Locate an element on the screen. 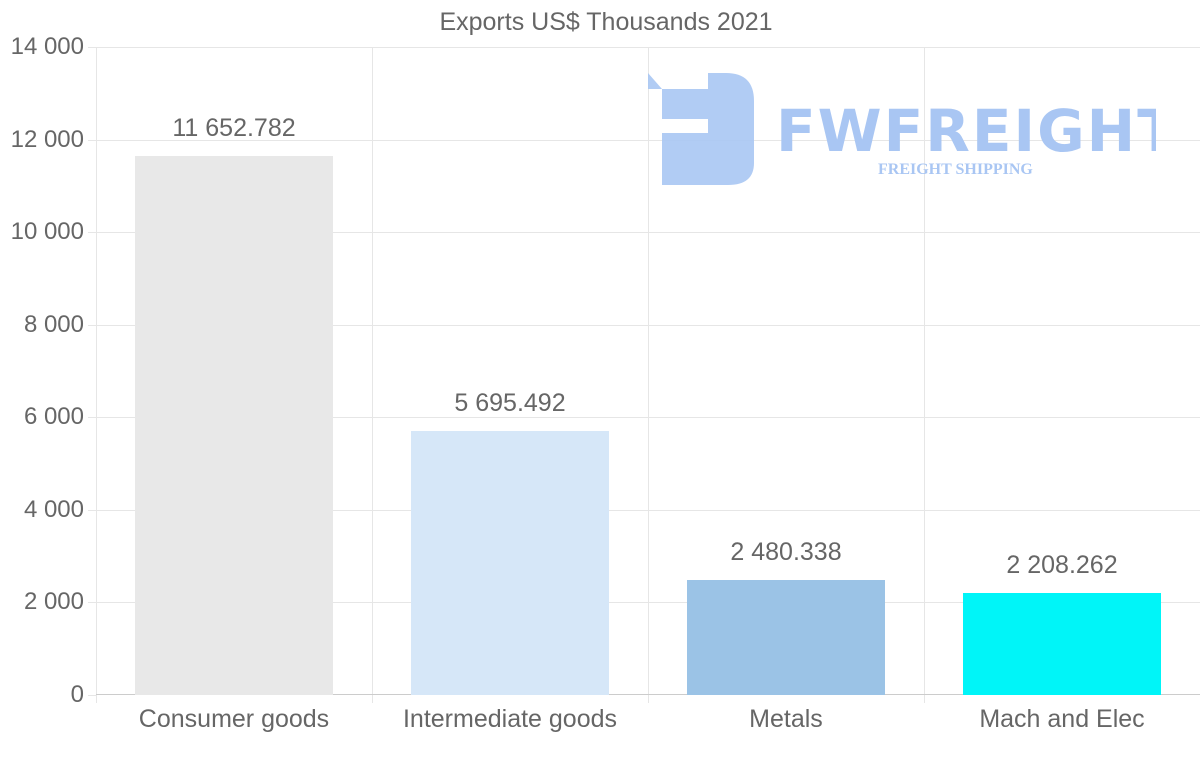  bar-consumer-goods is located at coordinates (234, 425).